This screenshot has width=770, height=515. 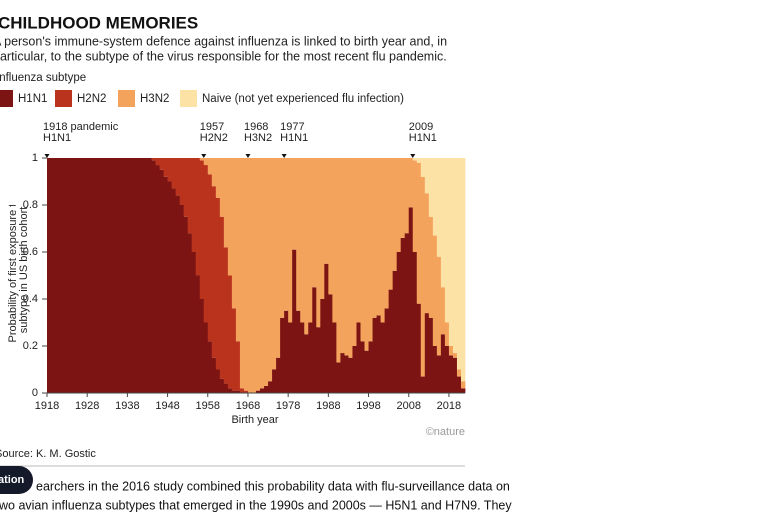 I want to click on credit: ©nature, so click(x=445, y=432).